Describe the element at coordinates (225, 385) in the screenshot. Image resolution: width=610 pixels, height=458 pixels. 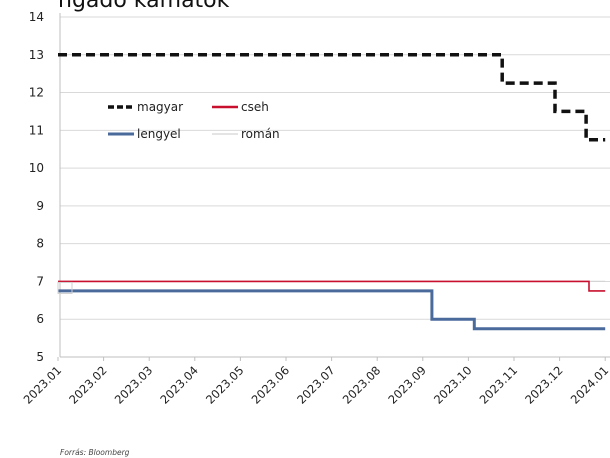
I see `x-tick-label: 2023.05` at that location.